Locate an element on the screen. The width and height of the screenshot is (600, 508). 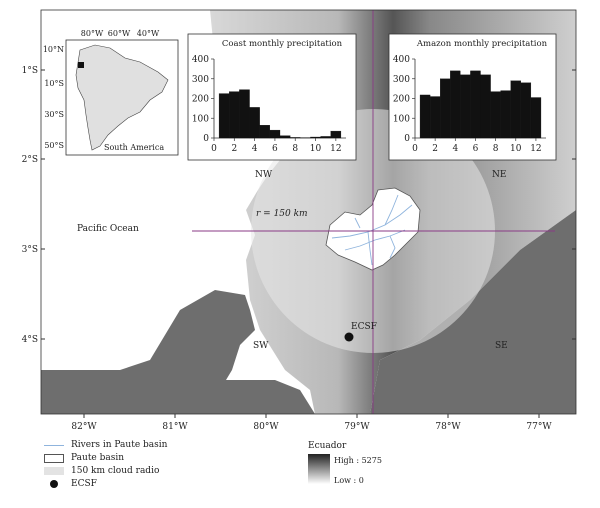
elevation-high-label: High : 5275 is located at coordinates (358, 460).